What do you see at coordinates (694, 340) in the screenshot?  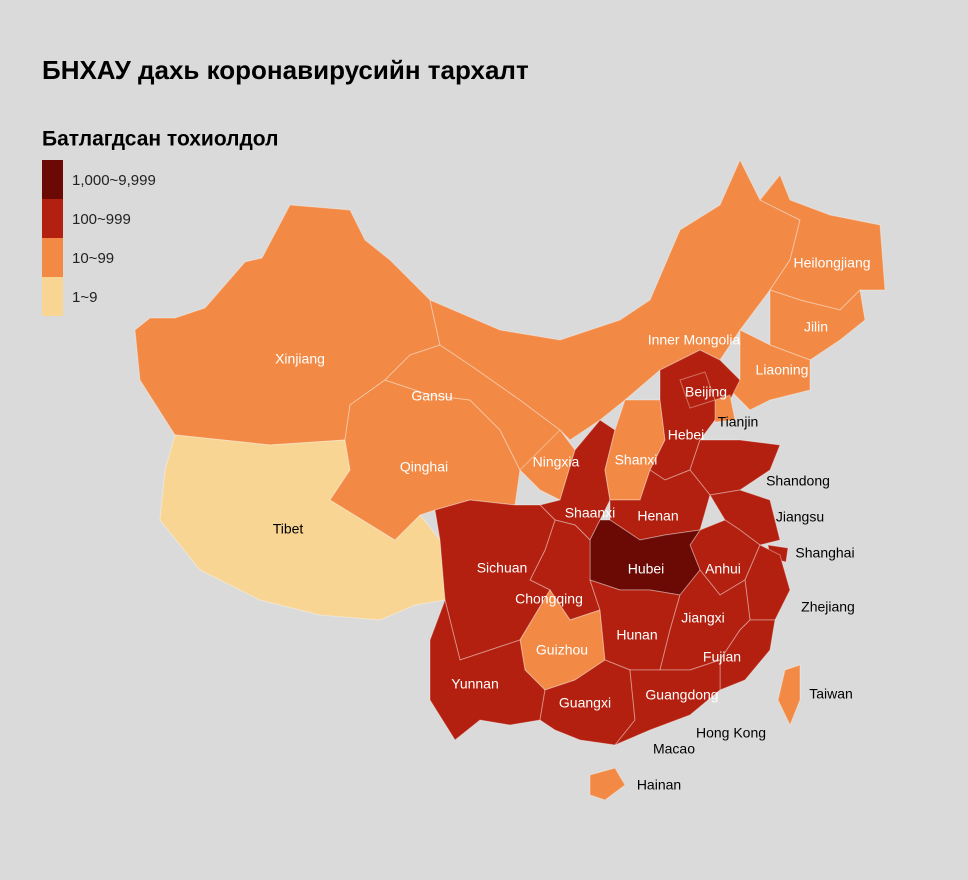 I see `province-label: Inner Mongolia` at bounding box center [694, 340].